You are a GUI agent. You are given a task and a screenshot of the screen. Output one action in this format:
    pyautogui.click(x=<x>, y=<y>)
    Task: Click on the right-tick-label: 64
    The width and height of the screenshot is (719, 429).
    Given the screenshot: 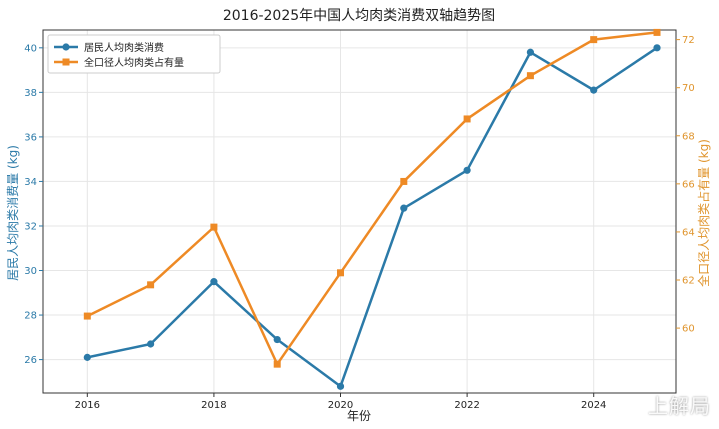 What is the action you would take?
    pyautogui.click(x=688, y=232)
    